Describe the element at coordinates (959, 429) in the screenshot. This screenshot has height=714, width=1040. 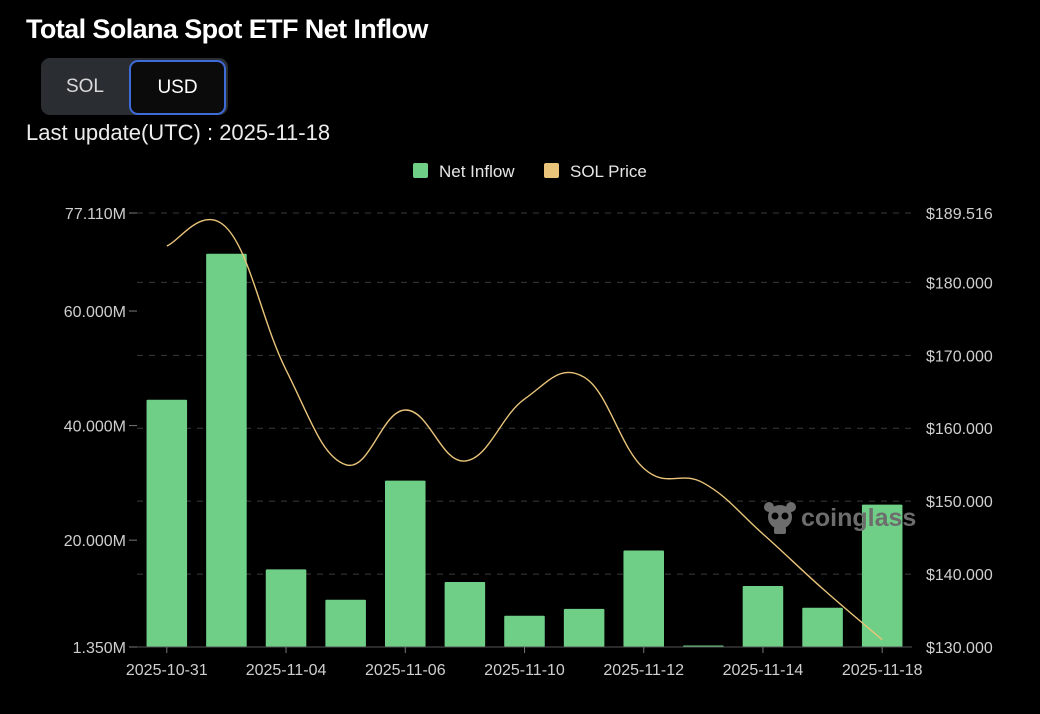
I see `y-right-tick-label: $160.000` at that location.